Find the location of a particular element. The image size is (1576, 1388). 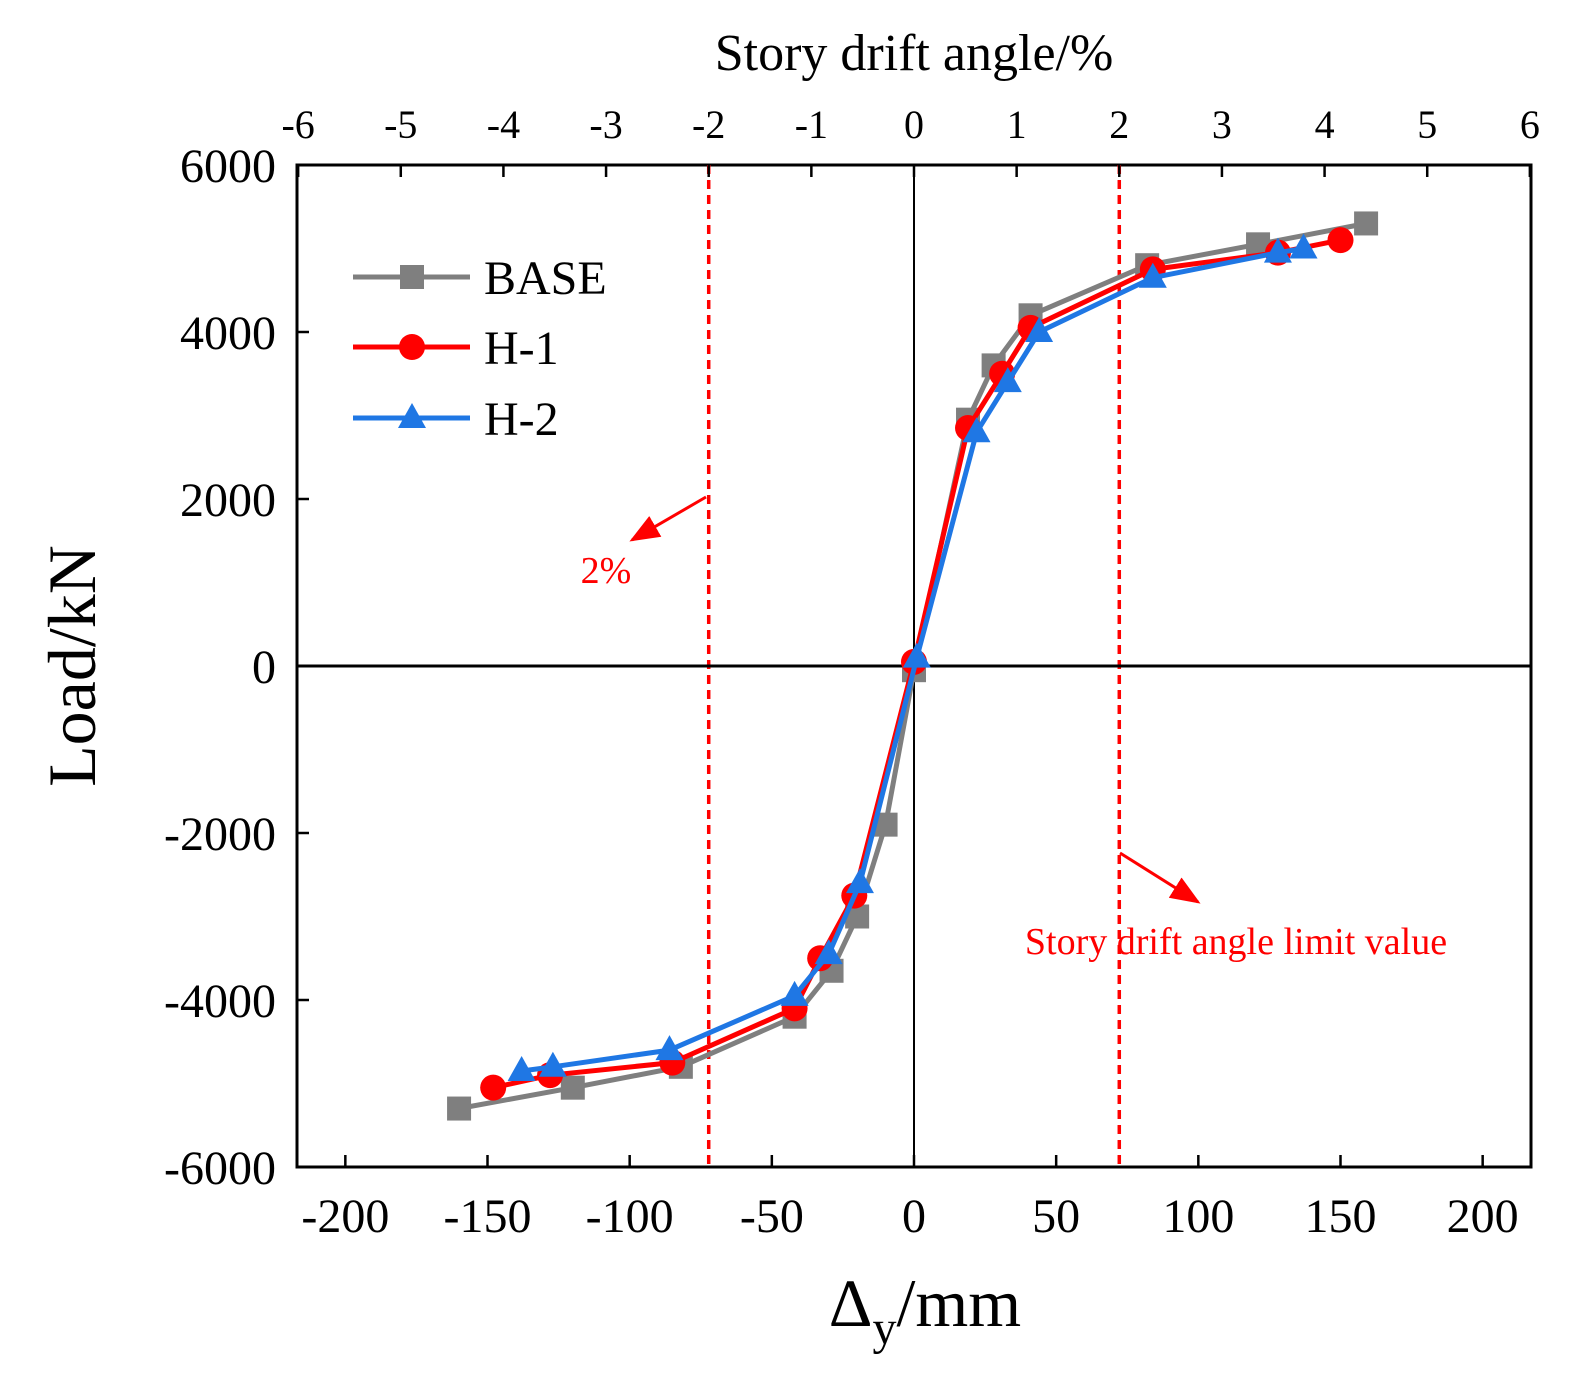

legend: BASE H-1 H-2 is located at coordinates (480, 349).